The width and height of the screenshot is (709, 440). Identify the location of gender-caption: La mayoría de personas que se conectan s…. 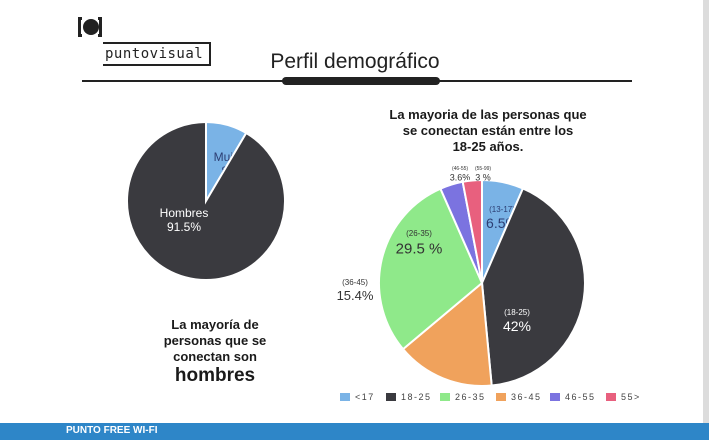
(215, 341).